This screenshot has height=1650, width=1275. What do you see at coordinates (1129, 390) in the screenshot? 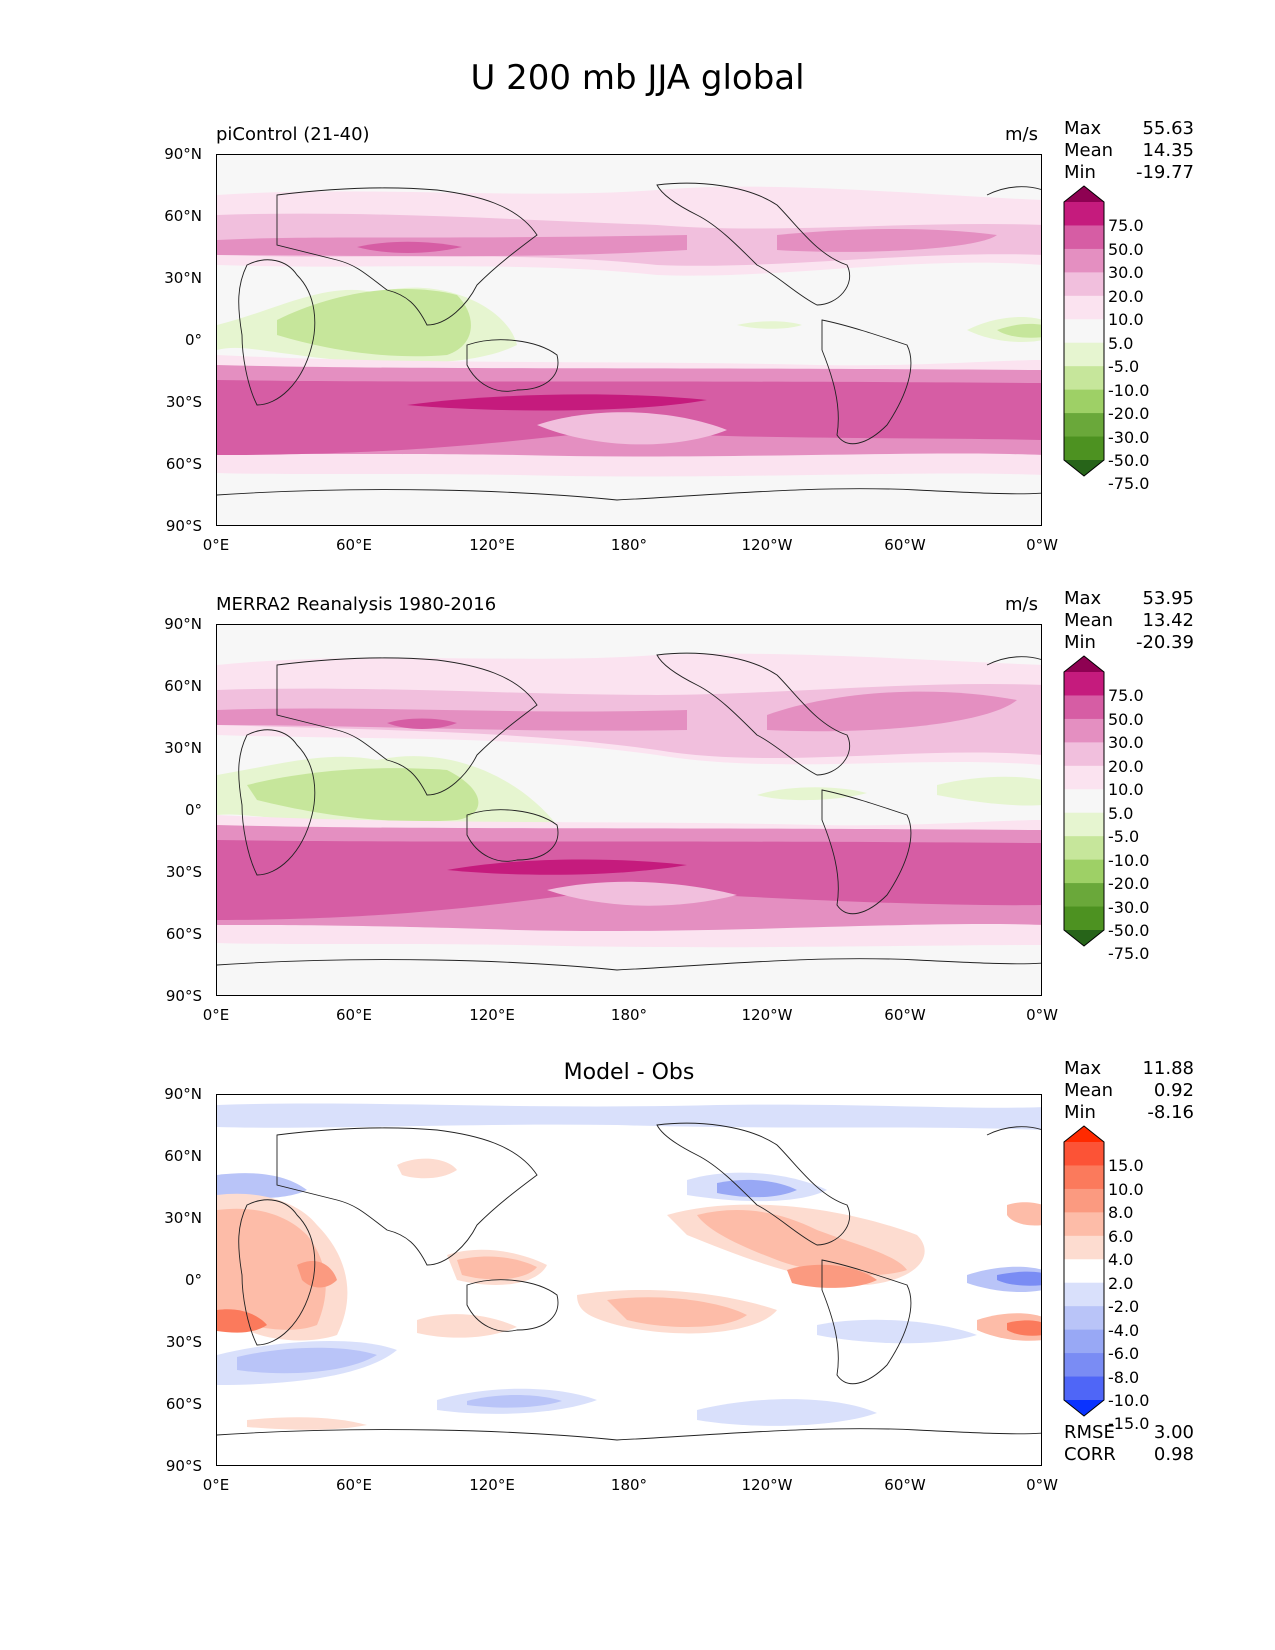
I see `colorbar-tick-label: -10.0` at bounding box center [1129, 390].